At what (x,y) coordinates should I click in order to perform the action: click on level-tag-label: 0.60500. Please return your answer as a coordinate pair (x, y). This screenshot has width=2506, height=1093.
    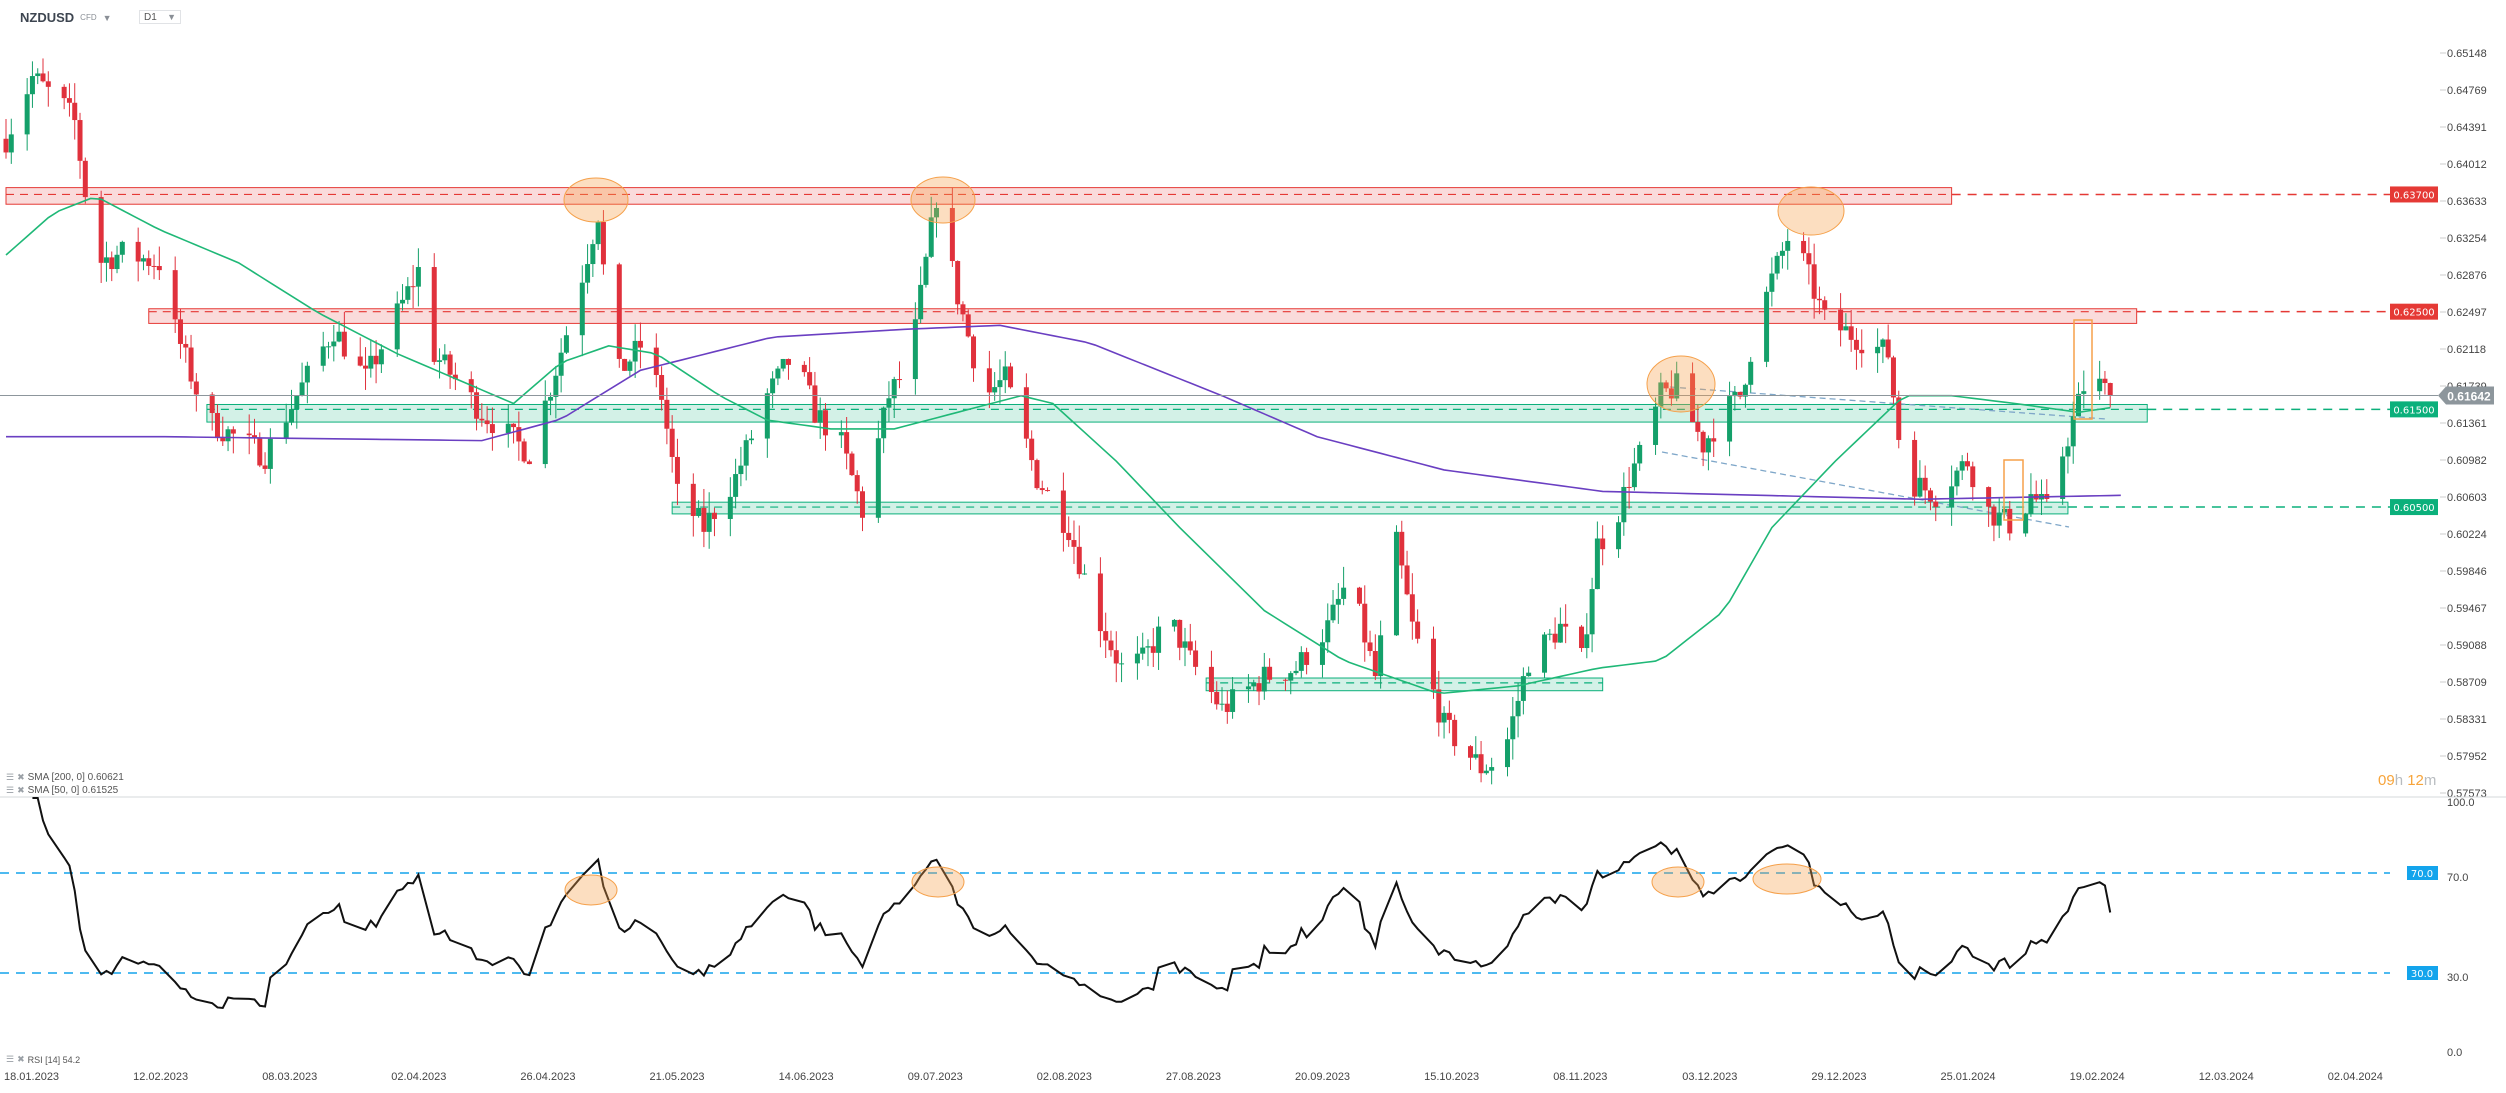
    Looking at the image, I should click on (2413, 508).